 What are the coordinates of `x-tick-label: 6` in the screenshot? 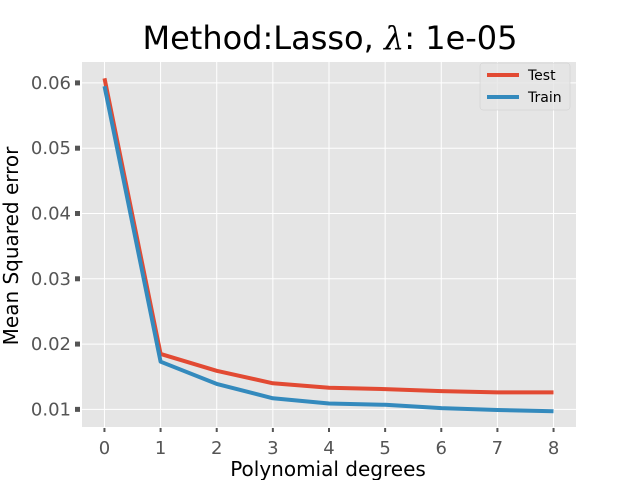 It's located at (441, 448).